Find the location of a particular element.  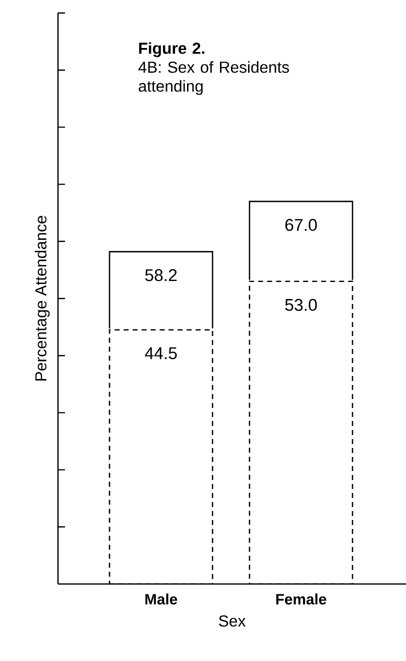

data-label: 44.5 is located at coordinates (160, 353).